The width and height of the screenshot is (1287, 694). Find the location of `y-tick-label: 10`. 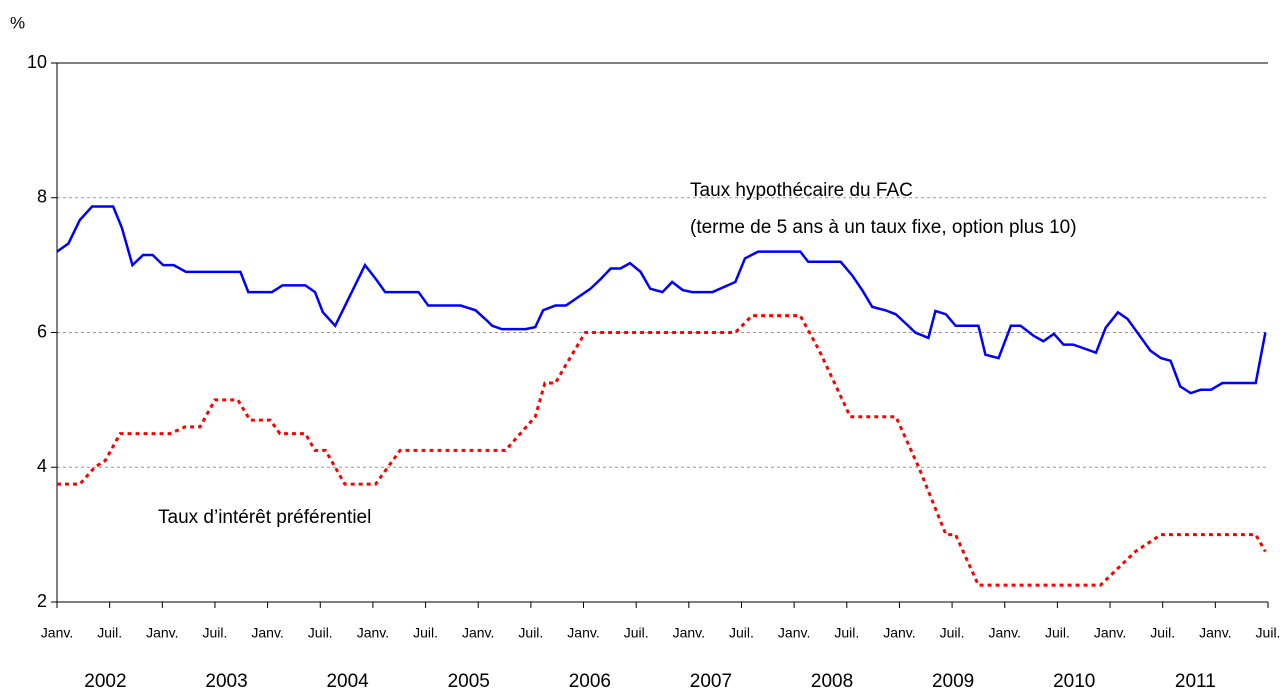

y-tick-label: 10 is located at coordinates (37, 62).